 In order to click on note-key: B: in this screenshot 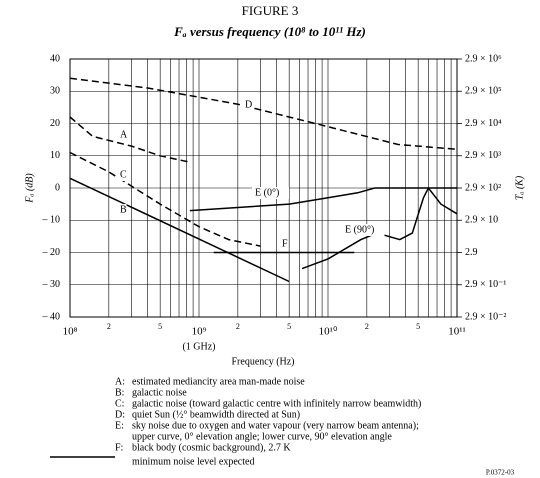, I will do `click(119, 392)`.